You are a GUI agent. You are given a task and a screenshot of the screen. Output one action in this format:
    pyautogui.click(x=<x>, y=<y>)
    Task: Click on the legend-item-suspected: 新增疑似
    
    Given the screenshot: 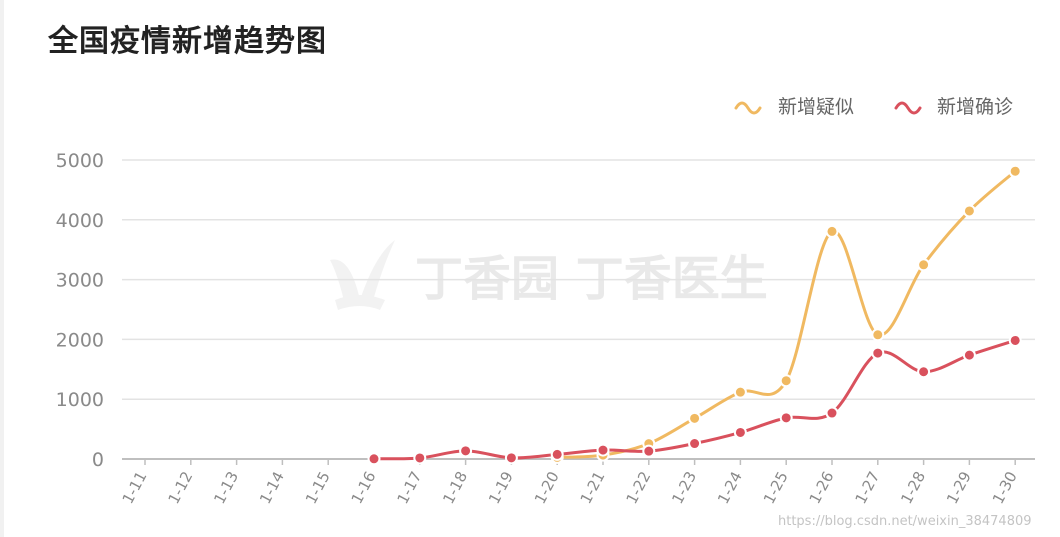 What is the action you would take?
    pyautogui.click(x=794, y=107)
    